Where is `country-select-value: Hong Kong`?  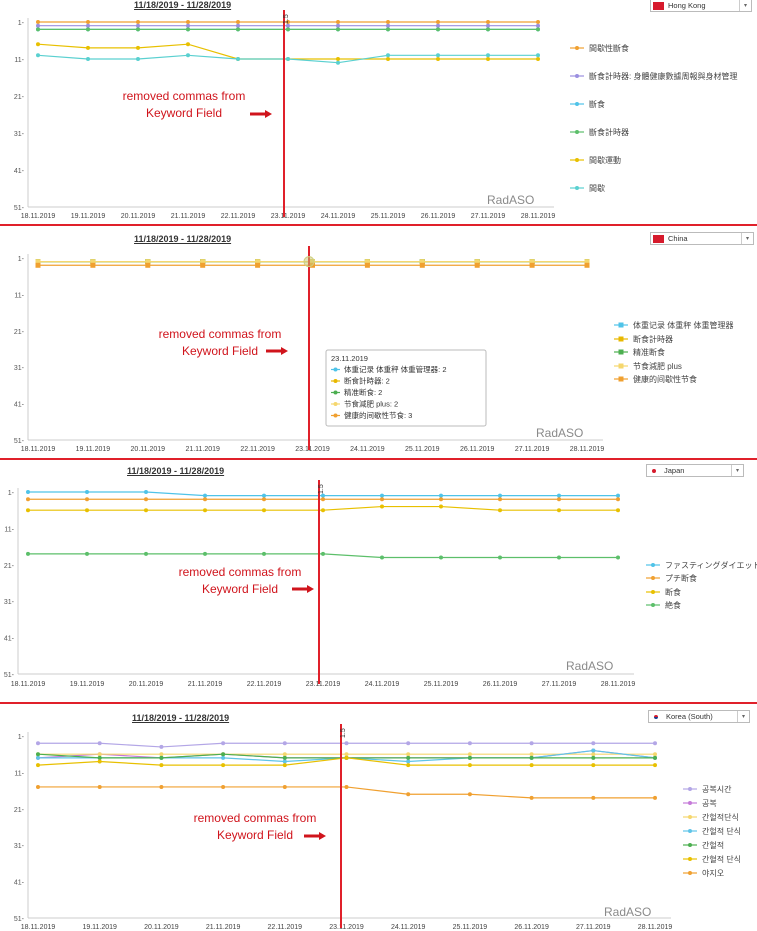 country-select-value: Hong Kong is located at coordinates (687, 5).